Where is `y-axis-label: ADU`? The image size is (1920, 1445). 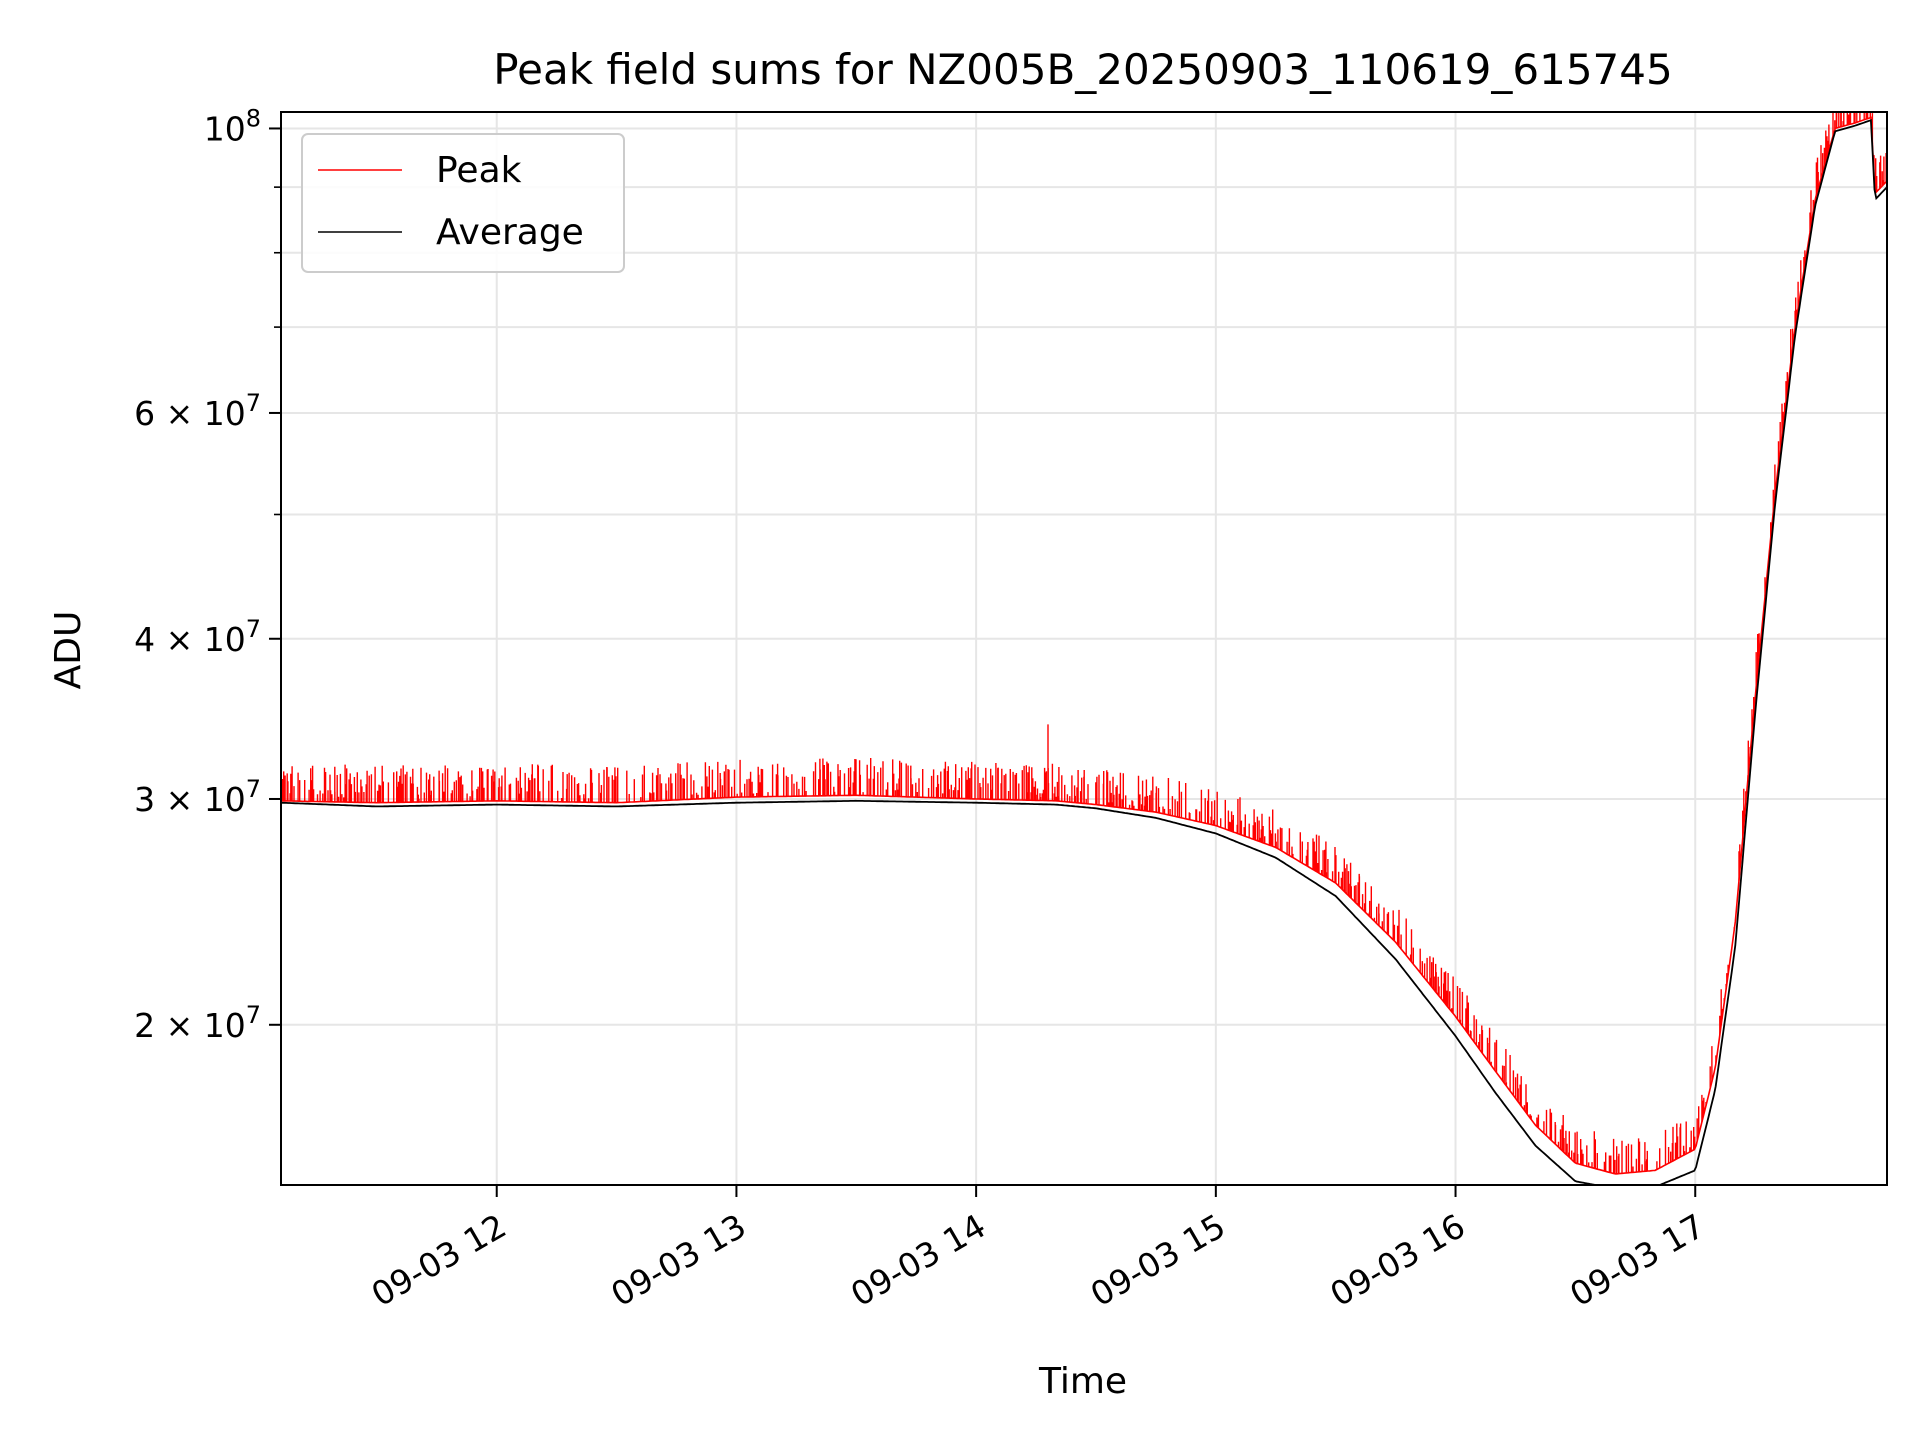 y-axis-label: ADU is located at coordinates (68, 650).